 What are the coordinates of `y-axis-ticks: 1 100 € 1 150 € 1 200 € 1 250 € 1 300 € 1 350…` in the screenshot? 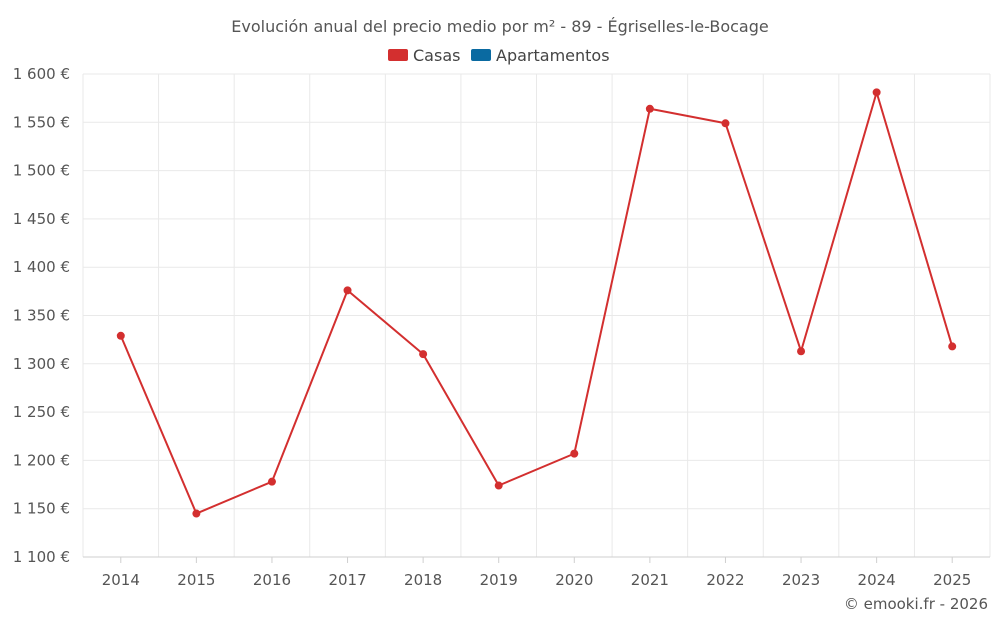 It's located at (41, 315).